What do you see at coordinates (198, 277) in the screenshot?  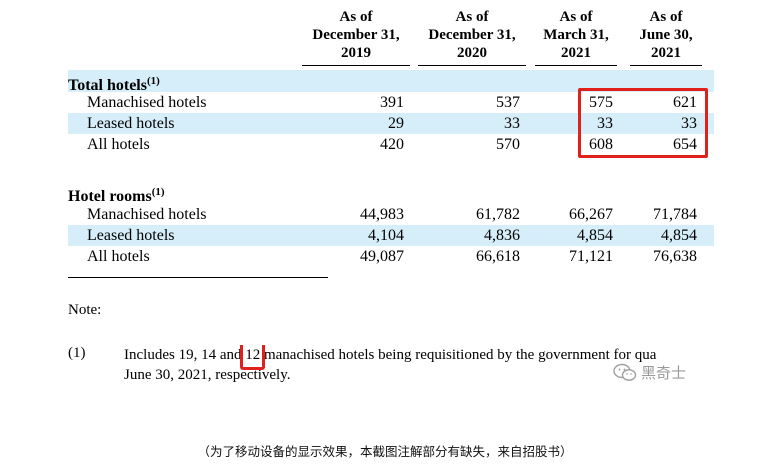 I see `table-bottom-rule` at bounding box center [198, 277].